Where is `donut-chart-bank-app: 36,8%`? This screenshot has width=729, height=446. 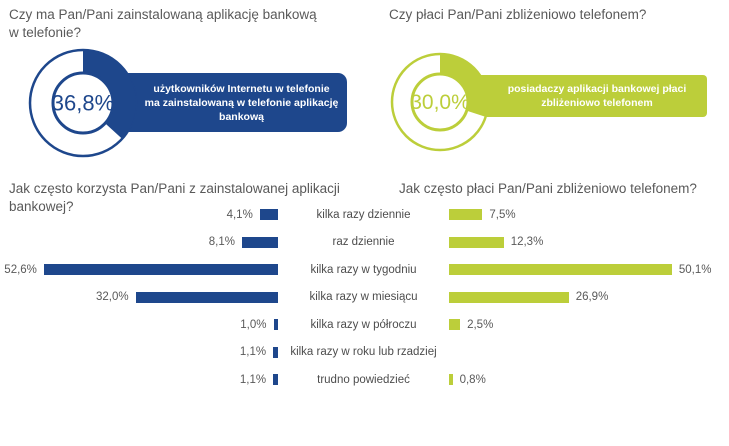 donut-chart-bank-app: 36,8% is located at coordinates (83, 103).